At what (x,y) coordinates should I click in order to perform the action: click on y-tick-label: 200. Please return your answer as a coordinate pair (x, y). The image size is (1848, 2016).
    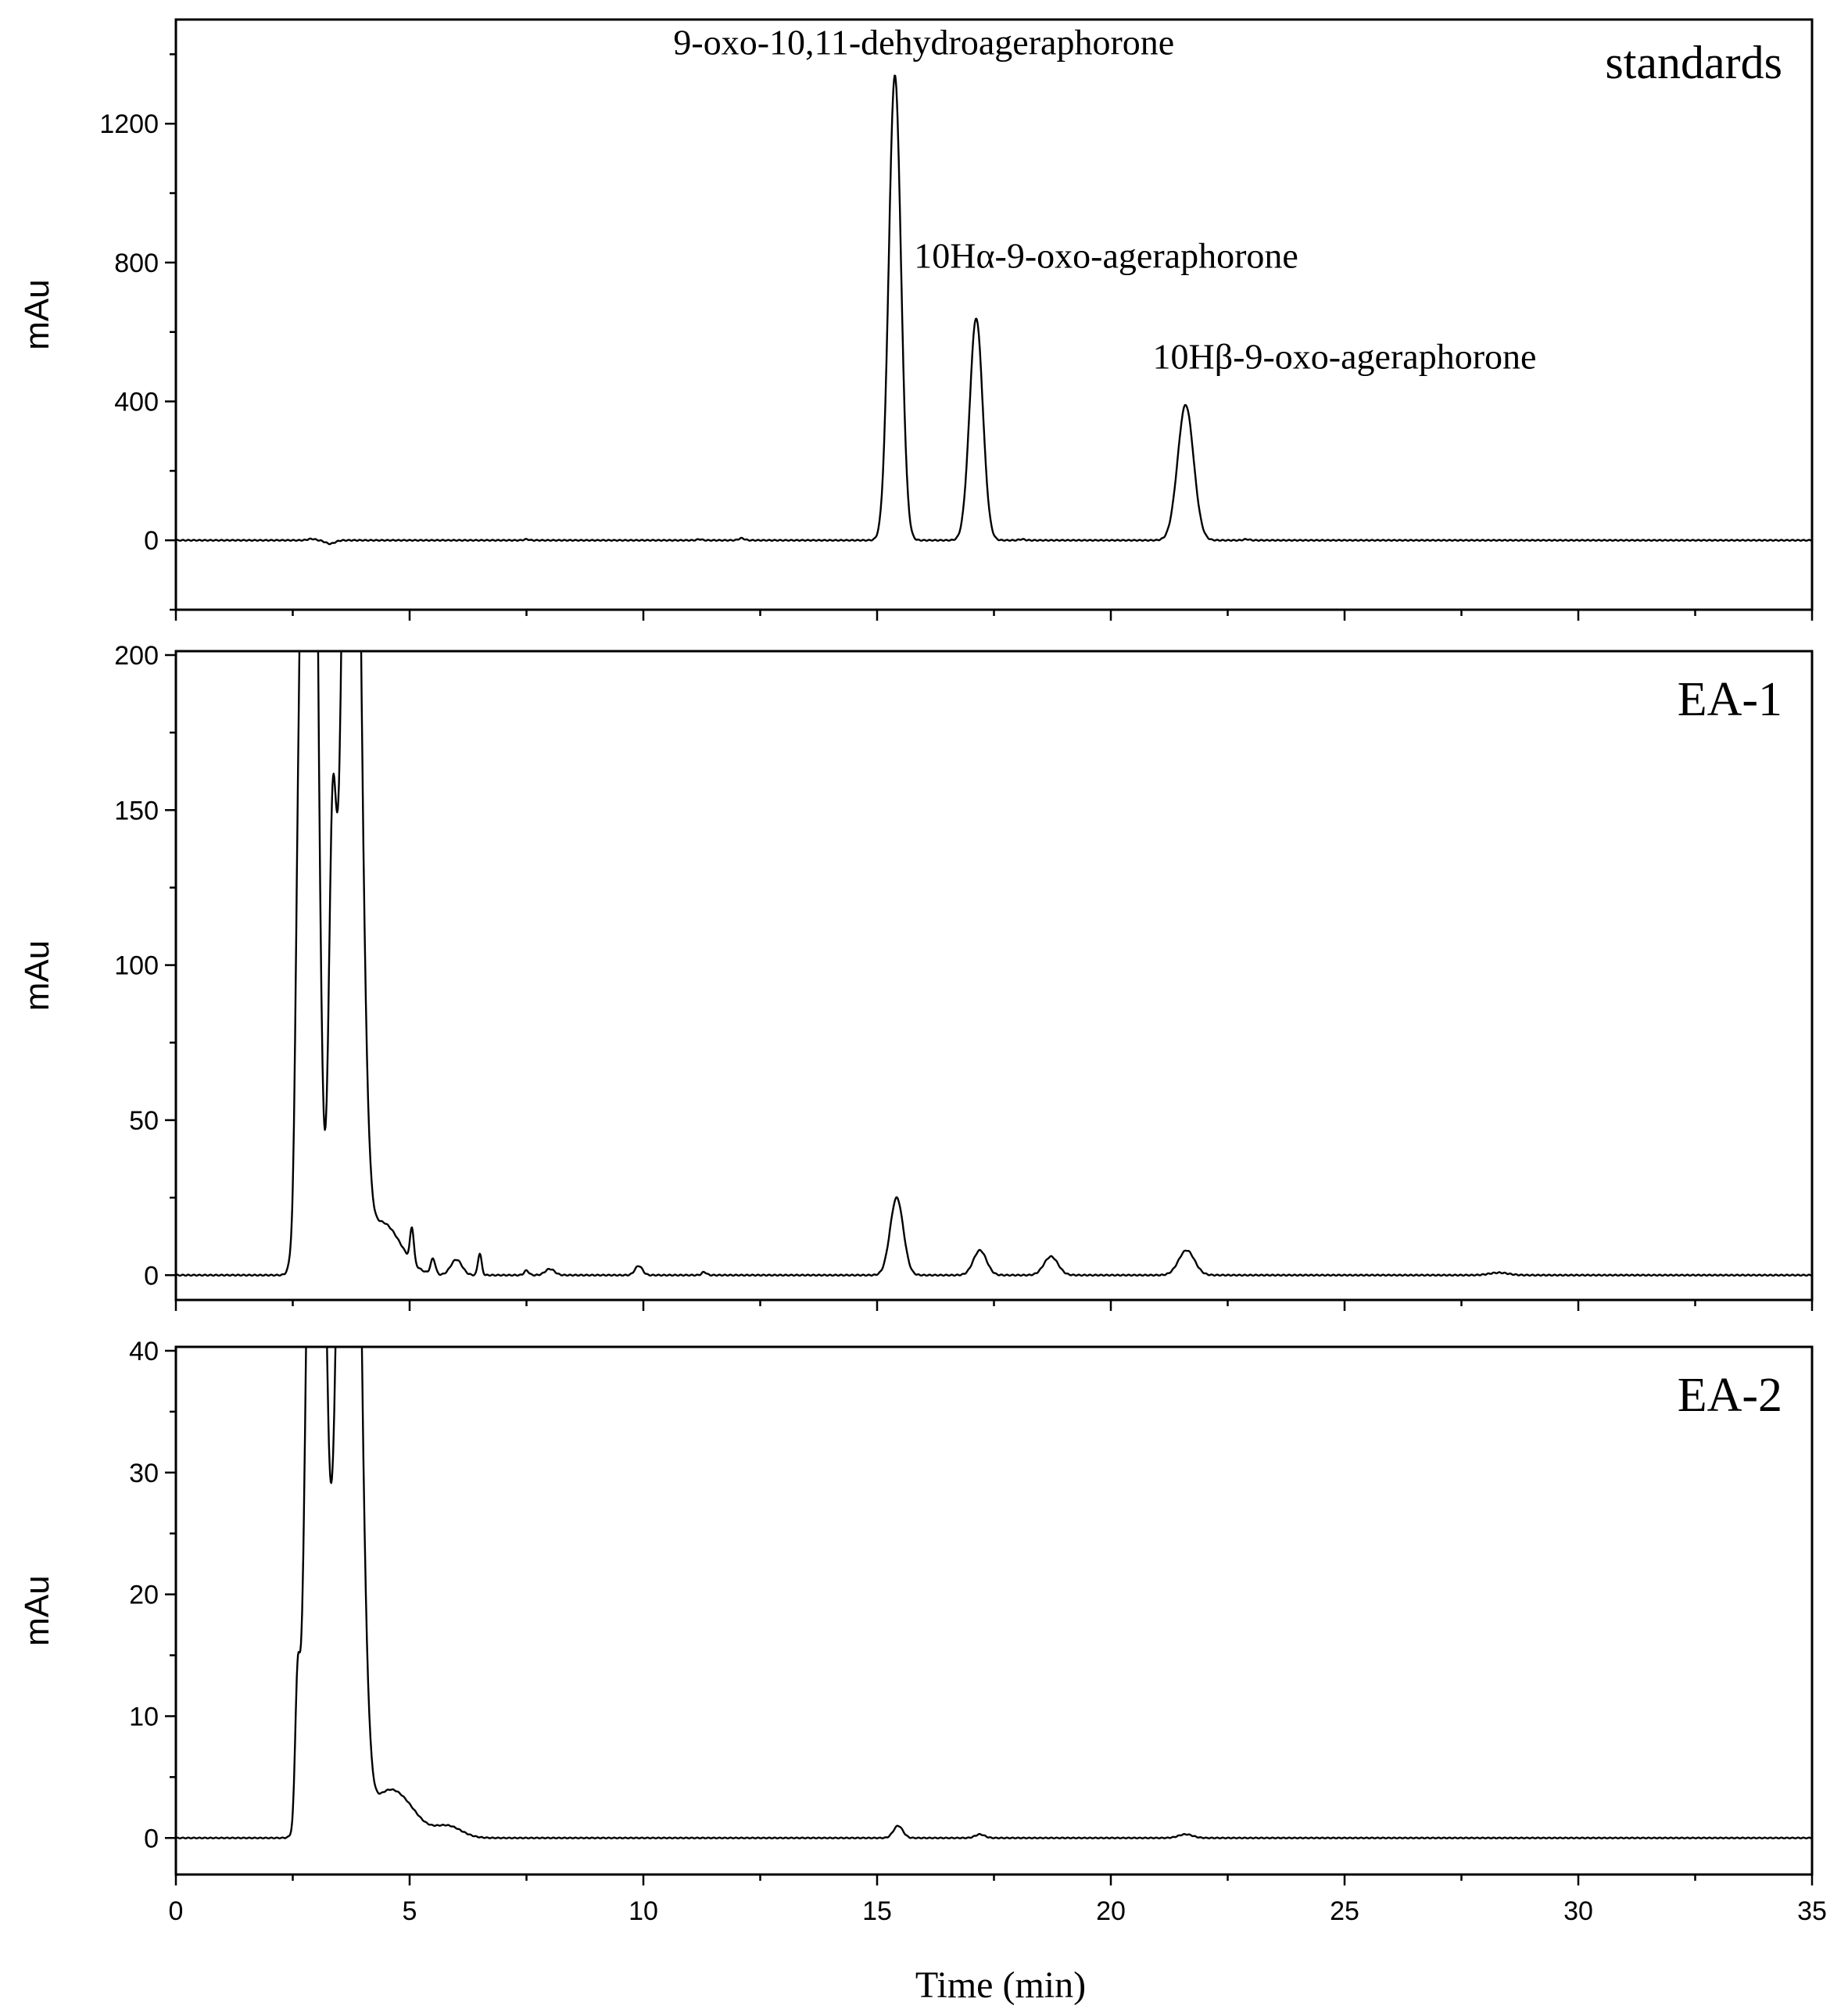
    Looking at the image, I should click on (136, 656).